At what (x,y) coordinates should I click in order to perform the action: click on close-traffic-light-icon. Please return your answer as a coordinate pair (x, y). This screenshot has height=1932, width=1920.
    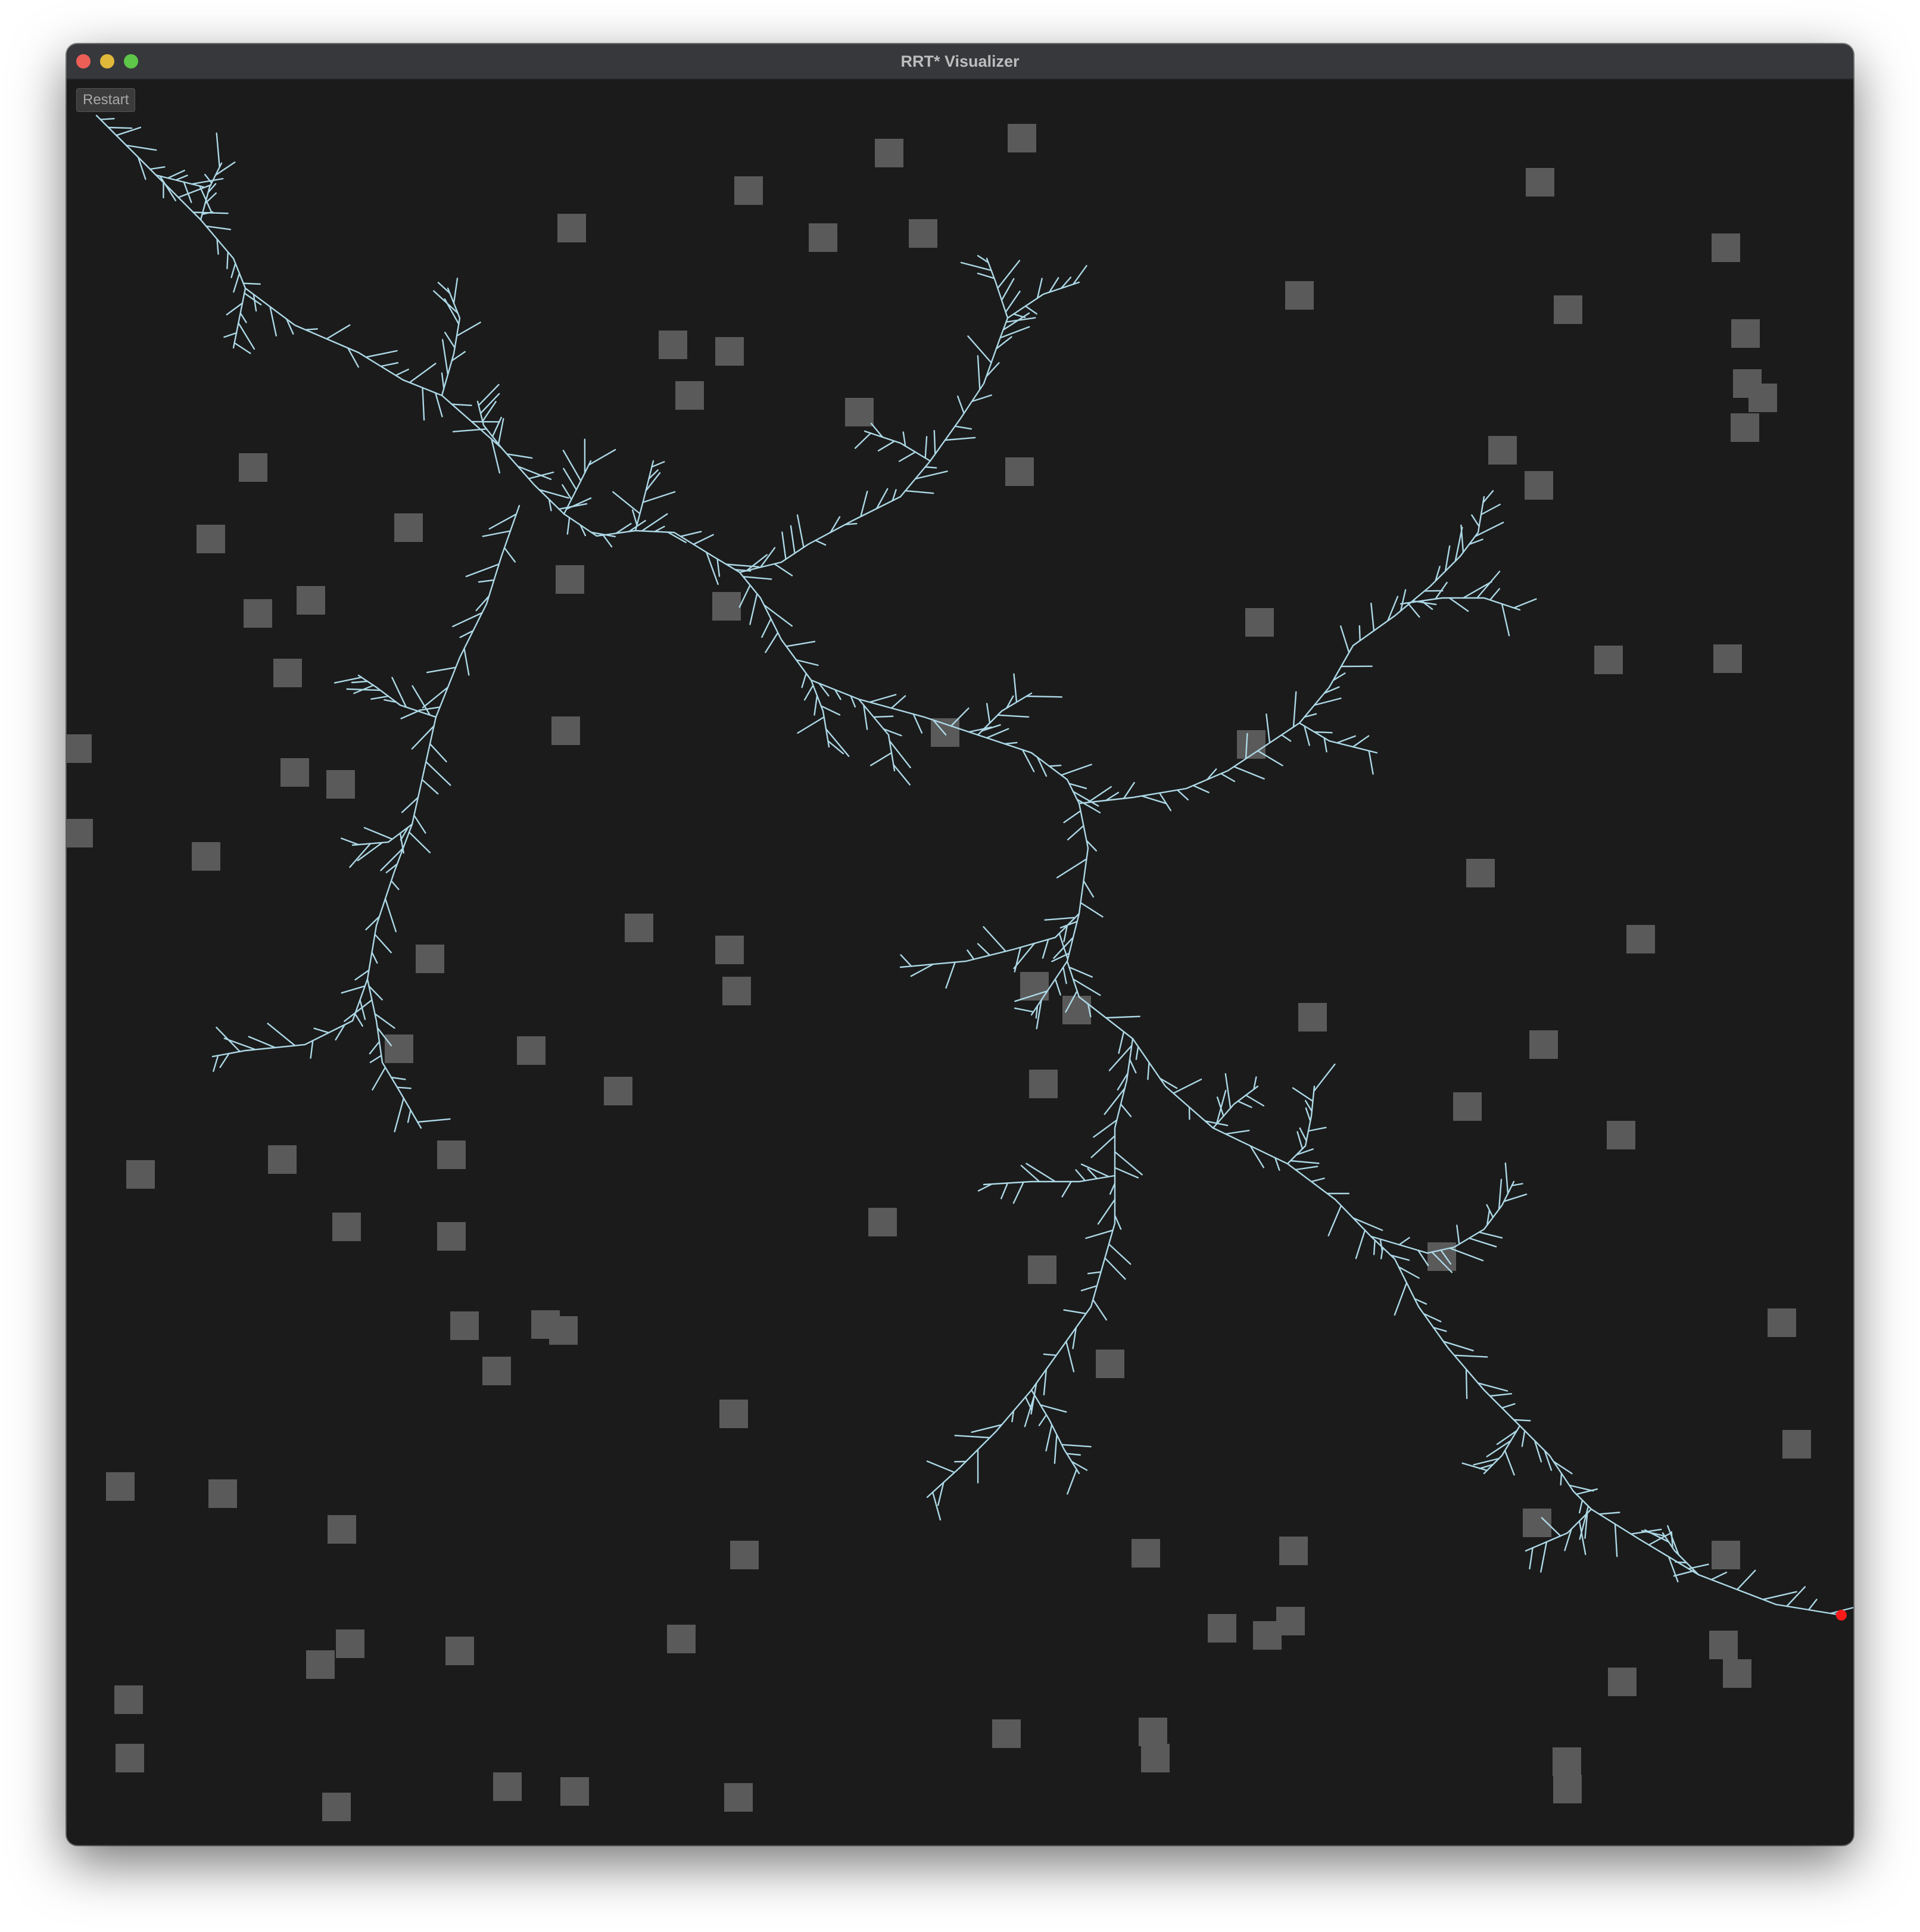
    Looking at the image, I should click on (83, 61).